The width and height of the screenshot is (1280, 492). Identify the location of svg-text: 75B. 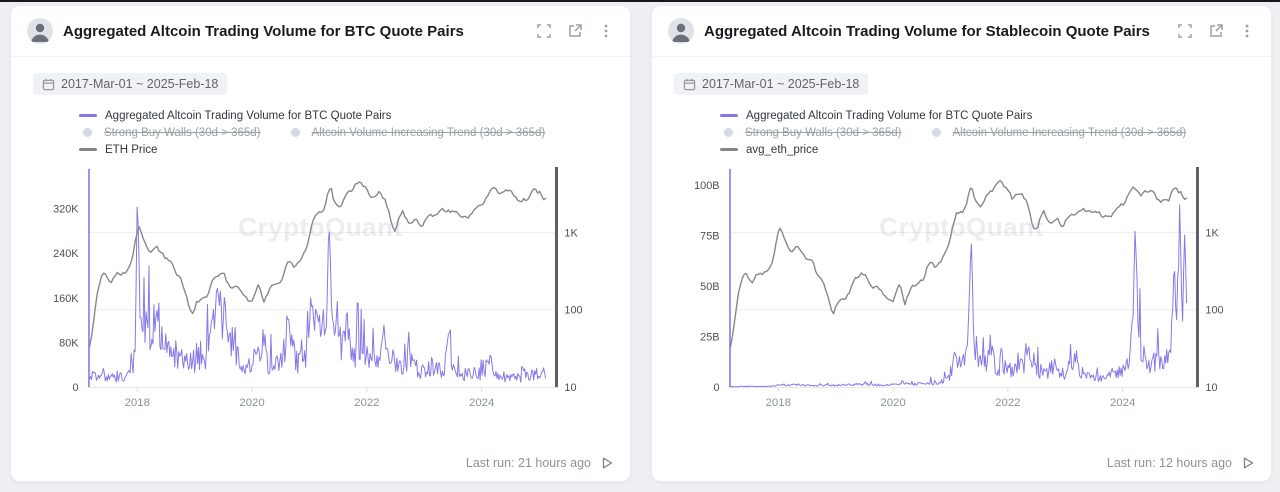
(709, 236).